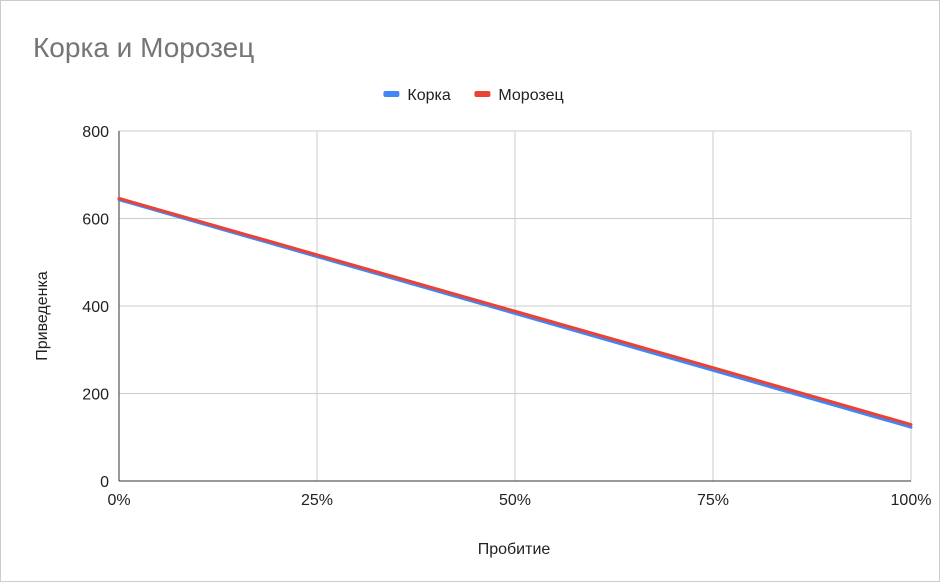 The height and width of the screenshot is (582, 940). What do you see at coordinates (95, 132) in the screenshot?
I see `y-tick-label: 800` at bounding box center [95, 132].